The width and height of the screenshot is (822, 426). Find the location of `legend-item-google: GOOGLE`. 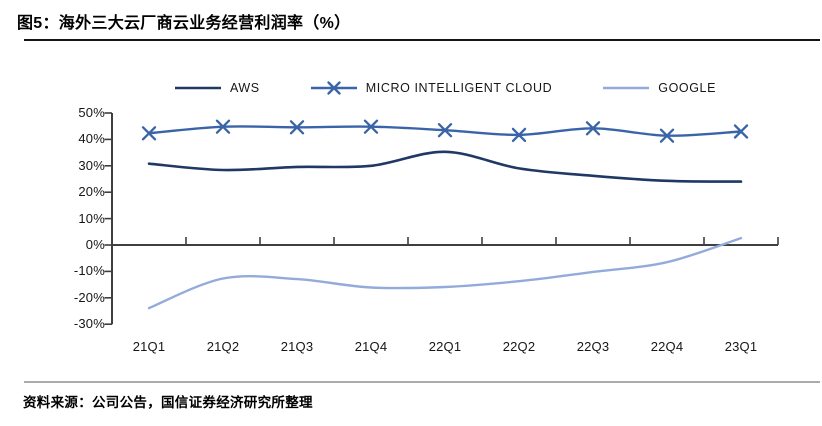

legend-item-google: GOOGLE is located at coordinates (659, 88).